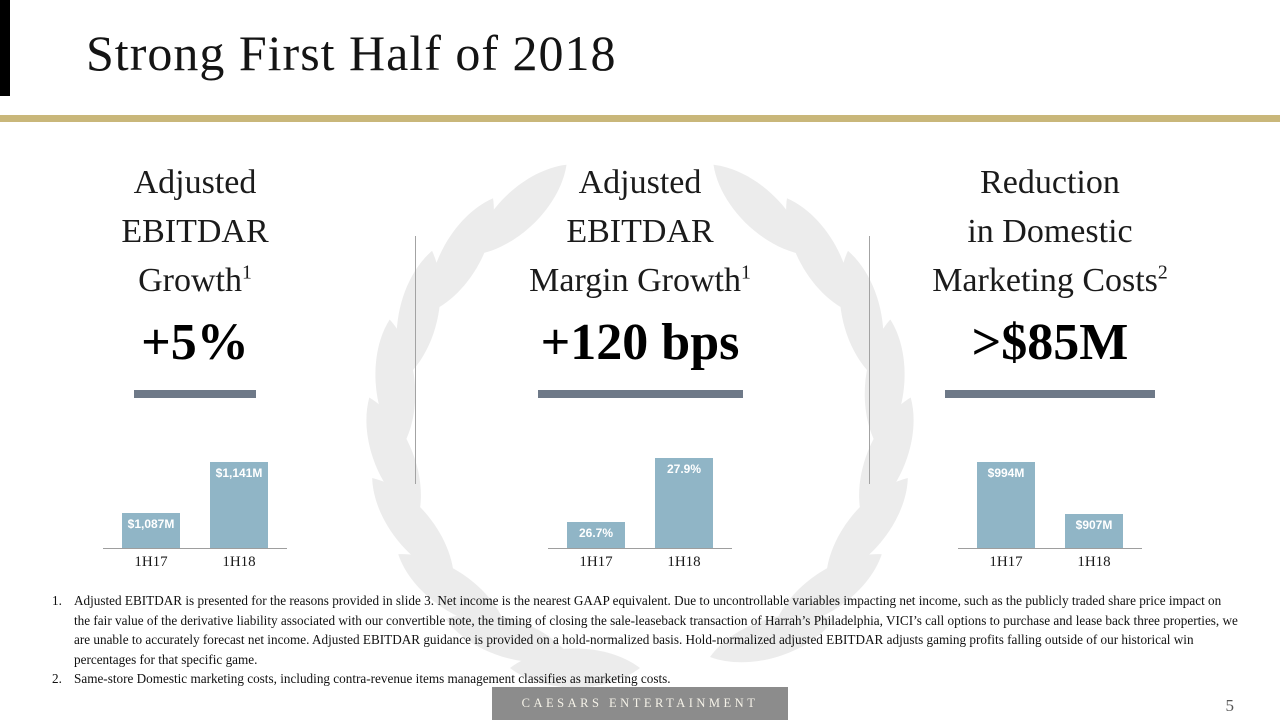 The width and height of the screenshot is (1280, 720). What do you see at coordinates (1050, 500) in the screenshot?
I see `chart-plot-area: $994M $907M` at bounding box center [1050, 500].